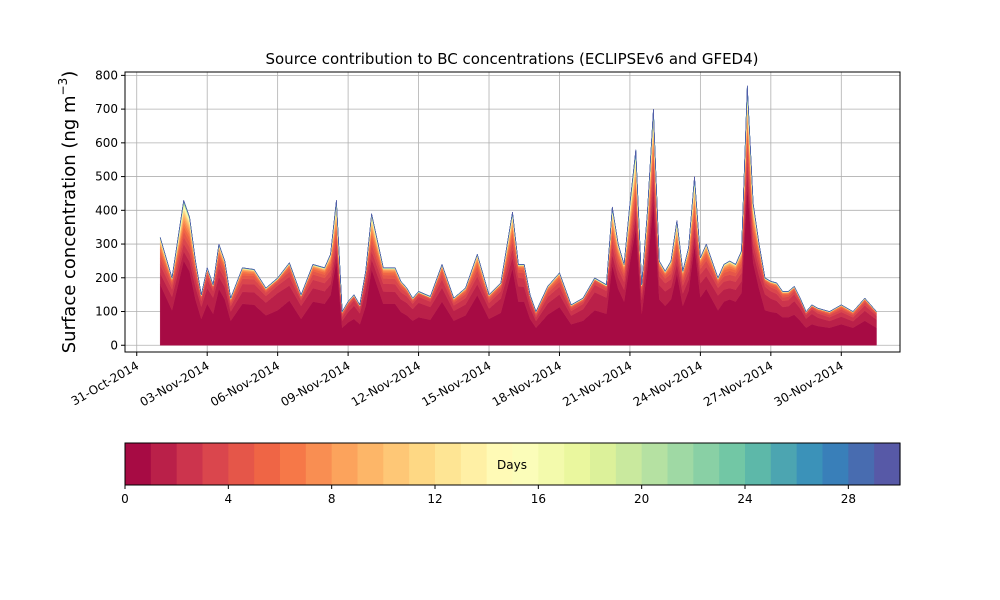 The image size is (1000, 600). I want to click on colorbar-label: Days, so click(512, 465).